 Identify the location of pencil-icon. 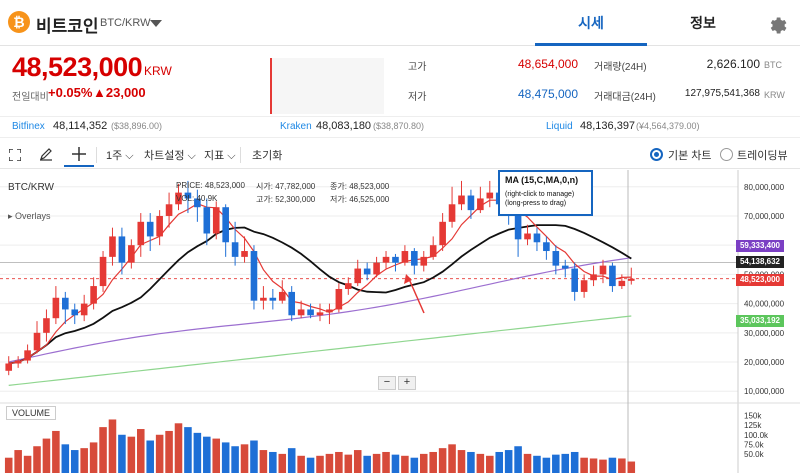
(46, 154).